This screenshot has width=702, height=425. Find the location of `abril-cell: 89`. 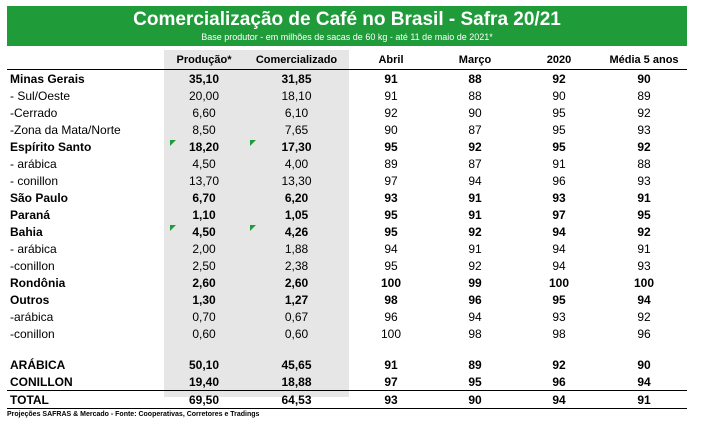

abril-cell: 89 is located at coordinates (391, 163).